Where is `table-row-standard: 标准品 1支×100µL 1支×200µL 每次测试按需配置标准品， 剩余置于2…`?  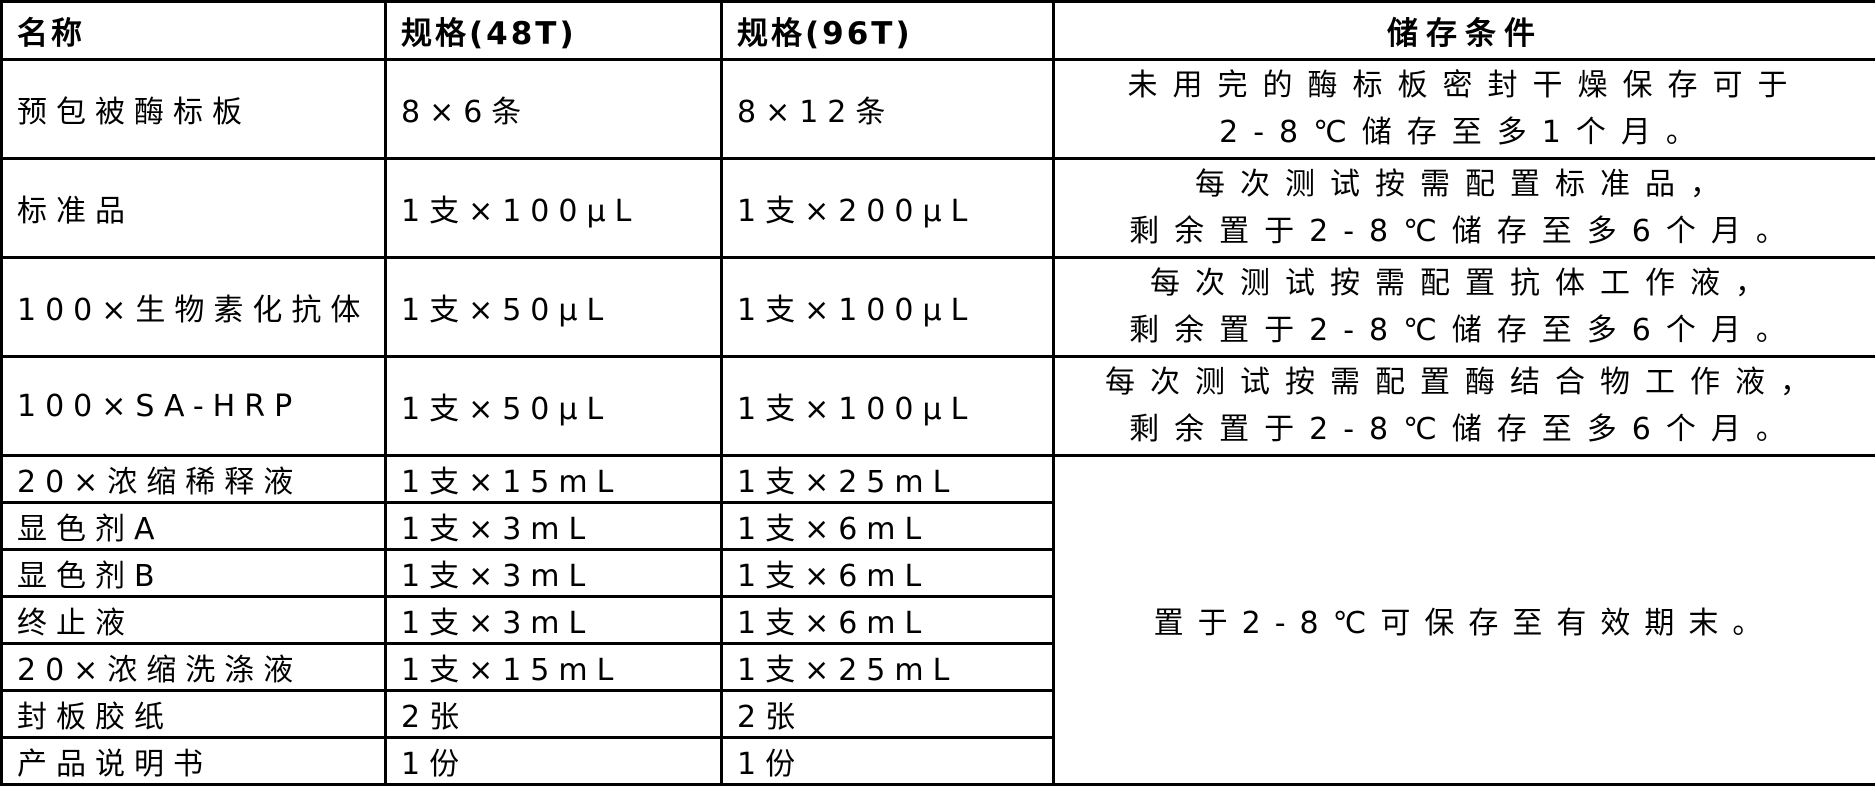
table-row-standard: 标准品 1支×100µL 1支×200µL 每次测试按需配置标准品， 剩余置于2… is located at coordinates (938, 208).